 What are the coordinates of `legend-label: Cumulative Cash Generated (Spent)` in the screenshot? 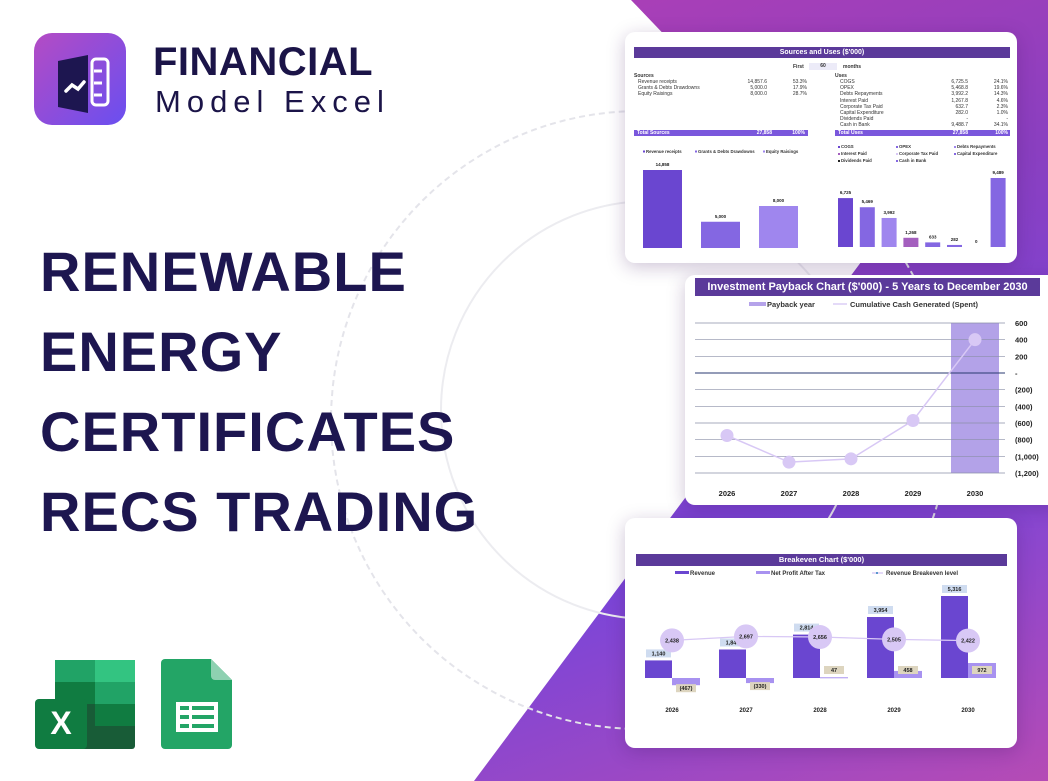 It's located at (914, 304).